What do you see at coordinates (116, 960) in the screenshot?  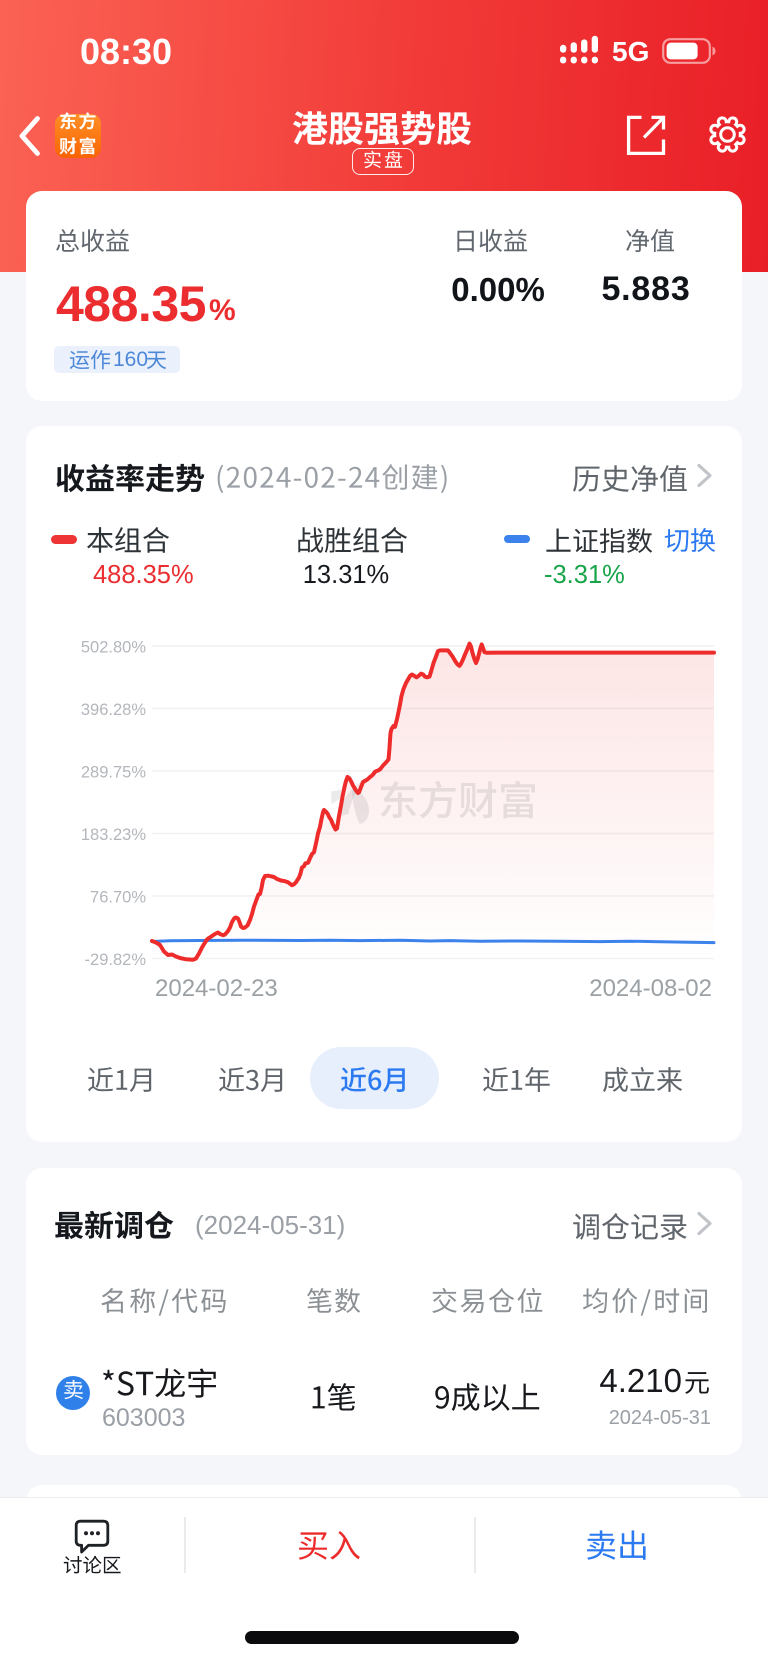 I see `svg-text: -29.82%` at bounding box center [116, 960].